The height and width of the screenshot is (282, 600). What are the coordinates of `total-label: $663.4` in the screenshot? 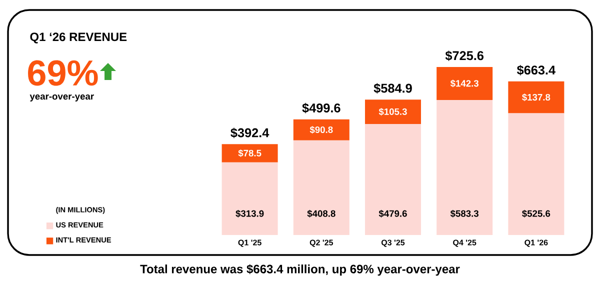 It's located at (536, 70).